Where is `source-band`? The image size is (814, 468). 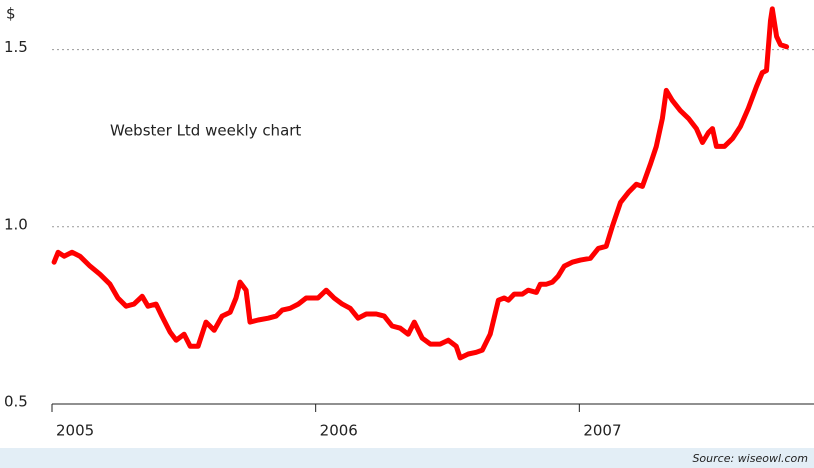
source-band is located at coordinates (407, 458).